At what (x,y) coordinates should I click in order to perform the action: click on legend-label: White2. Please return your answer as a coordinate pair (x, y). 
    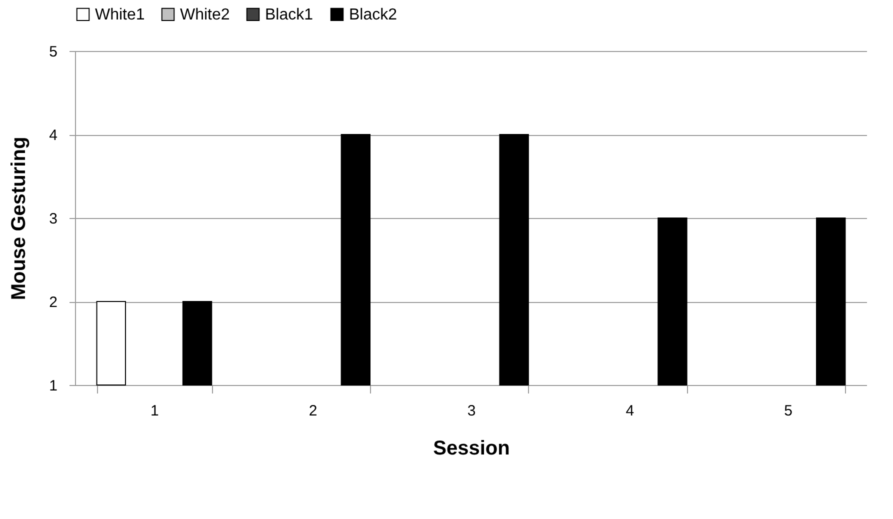
    Looking at the image, I should click on (205, 15).